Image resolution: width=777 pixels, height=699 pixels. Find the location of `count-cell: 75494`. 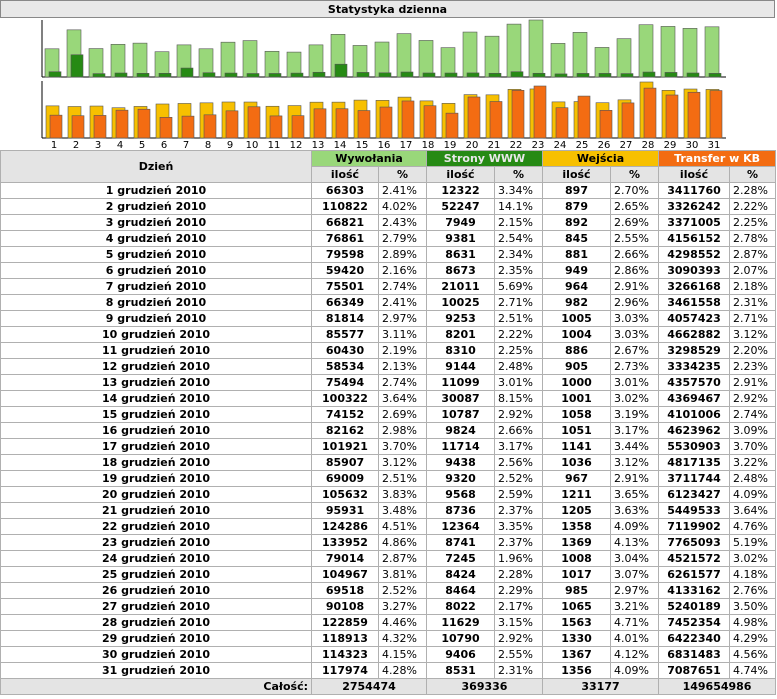

count-cell: 75494 is located at coordinates (345, 382).